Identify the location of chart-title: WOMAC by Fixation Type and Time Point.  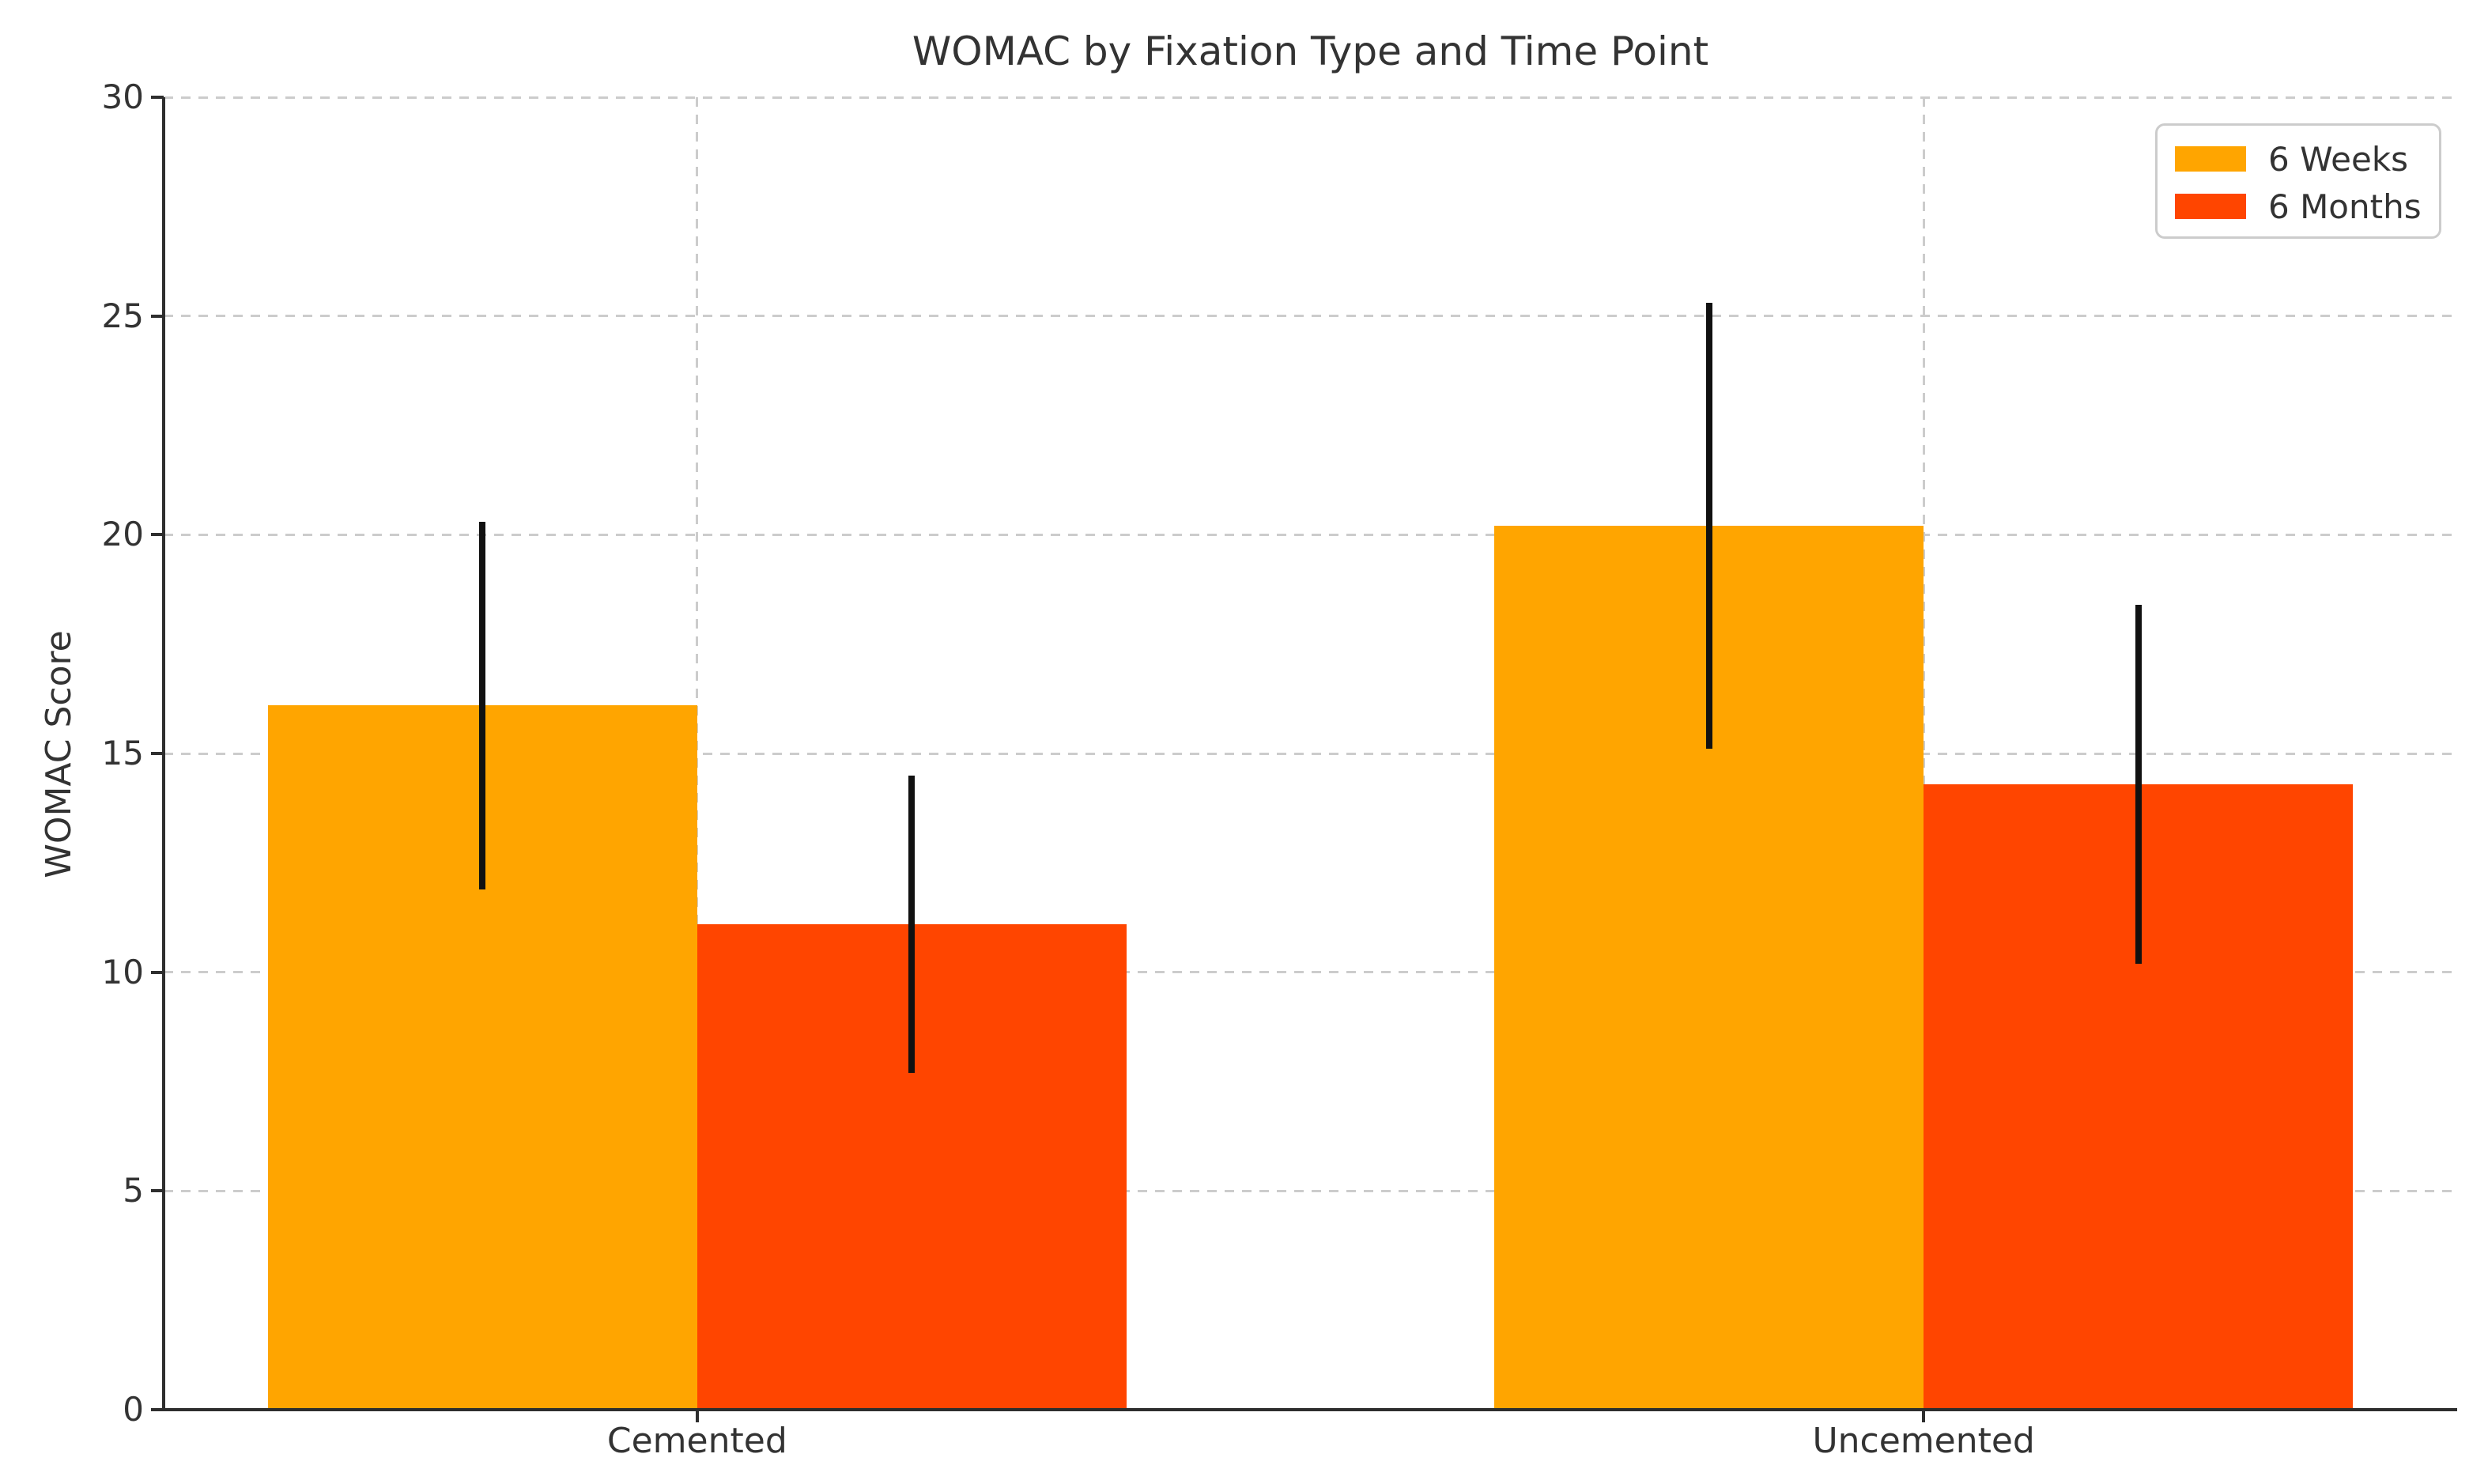
(1310, 51).